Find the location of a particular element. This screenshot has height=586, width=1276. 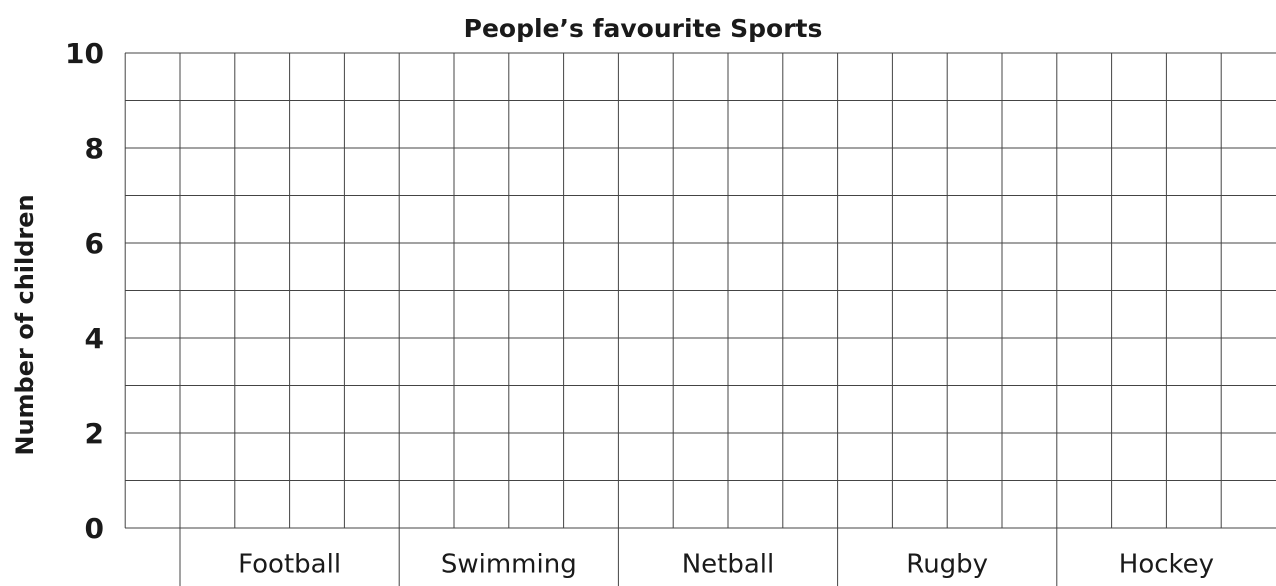

y-tick-label: 6 is located at coordinates (94, 243).